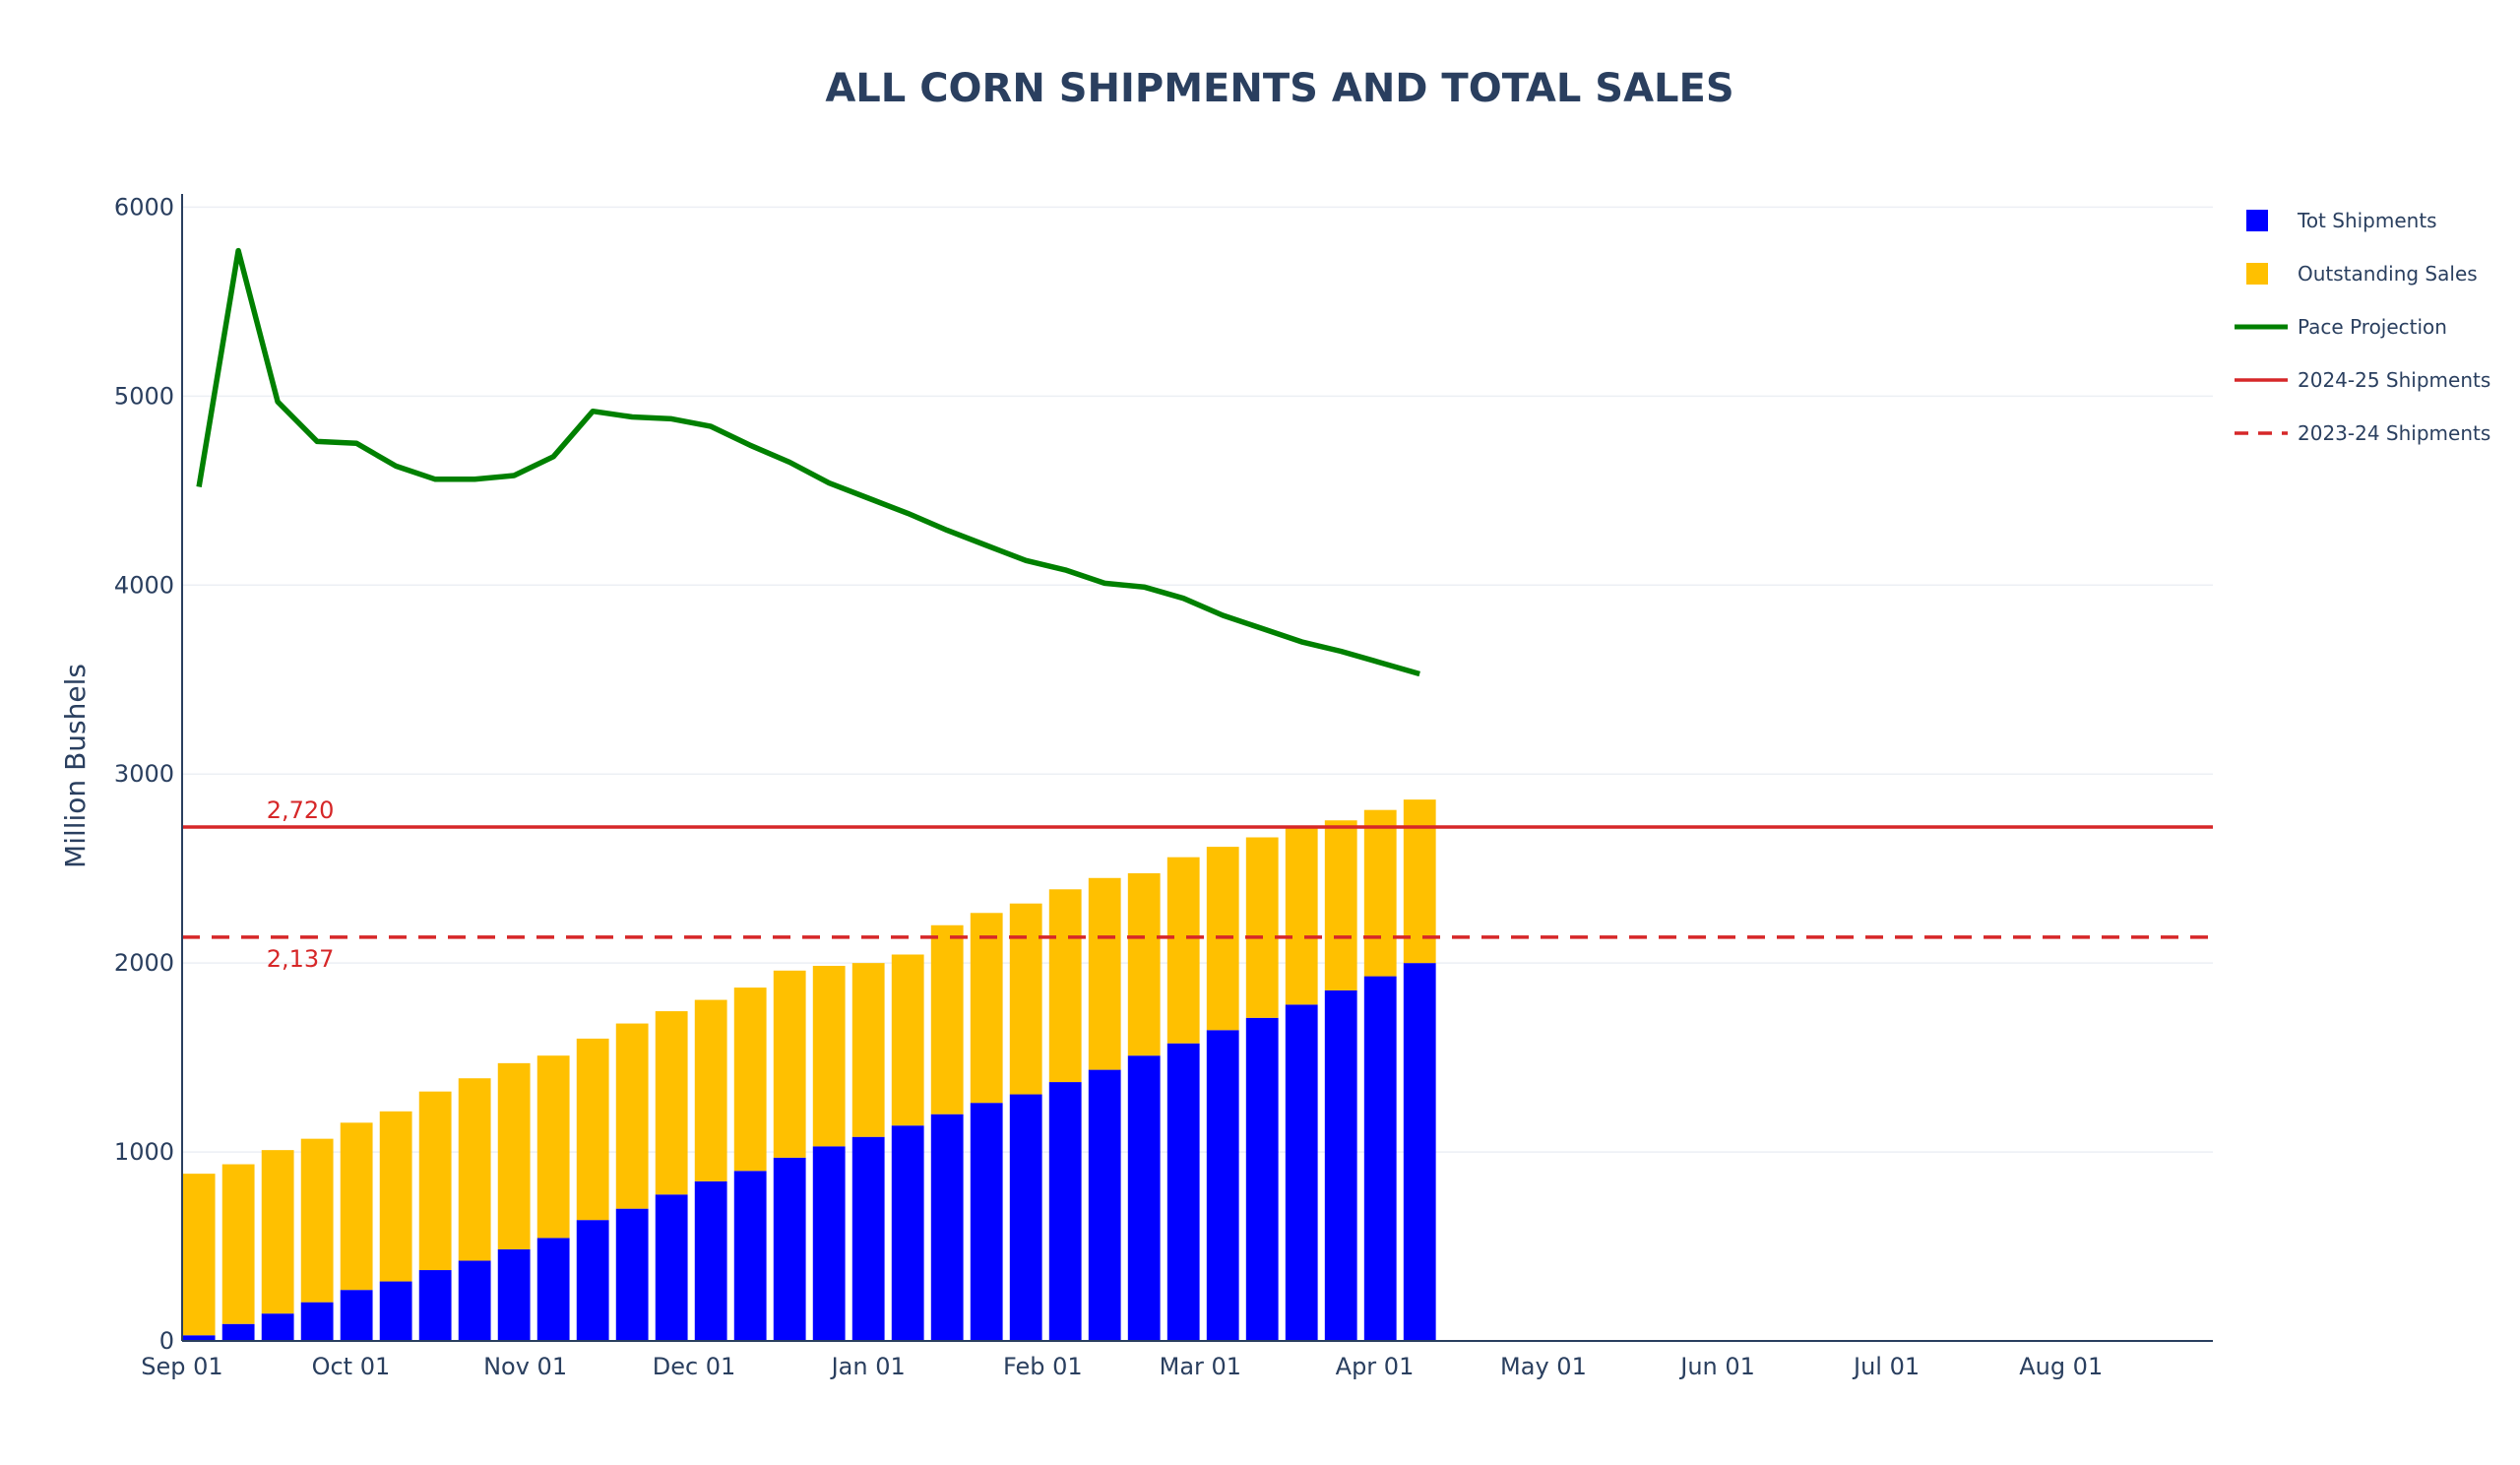 This screenshot has width=2520, height=1465. Describe the element at coordinates (2372, 327) in the screenshot. I see `legend-label: Pace Projection` at that location.